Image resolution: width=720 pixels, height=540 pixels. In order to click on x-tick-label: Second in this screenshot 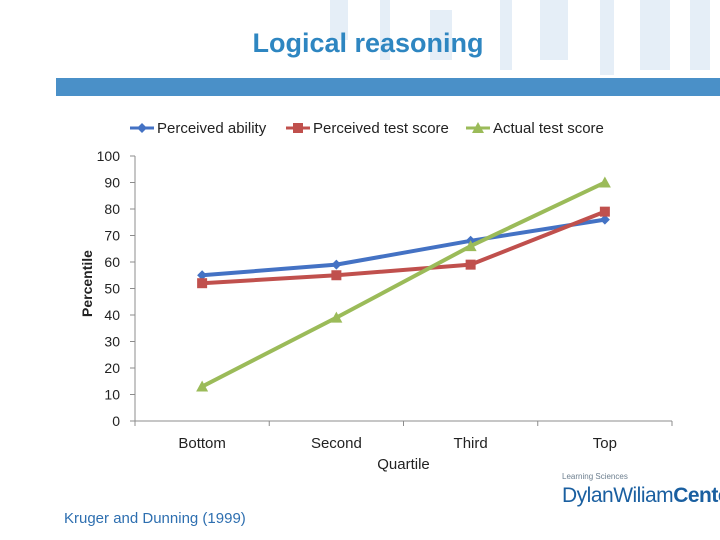, I will do `click(336, 443)`.